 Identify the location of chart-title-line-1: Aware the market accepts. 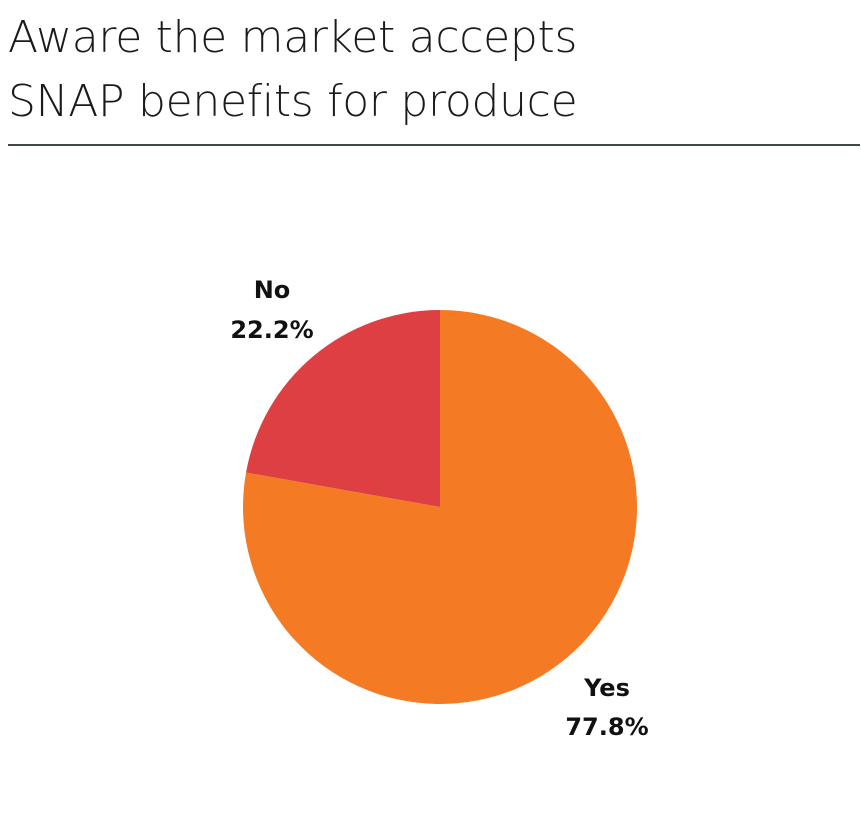
(293, 37).